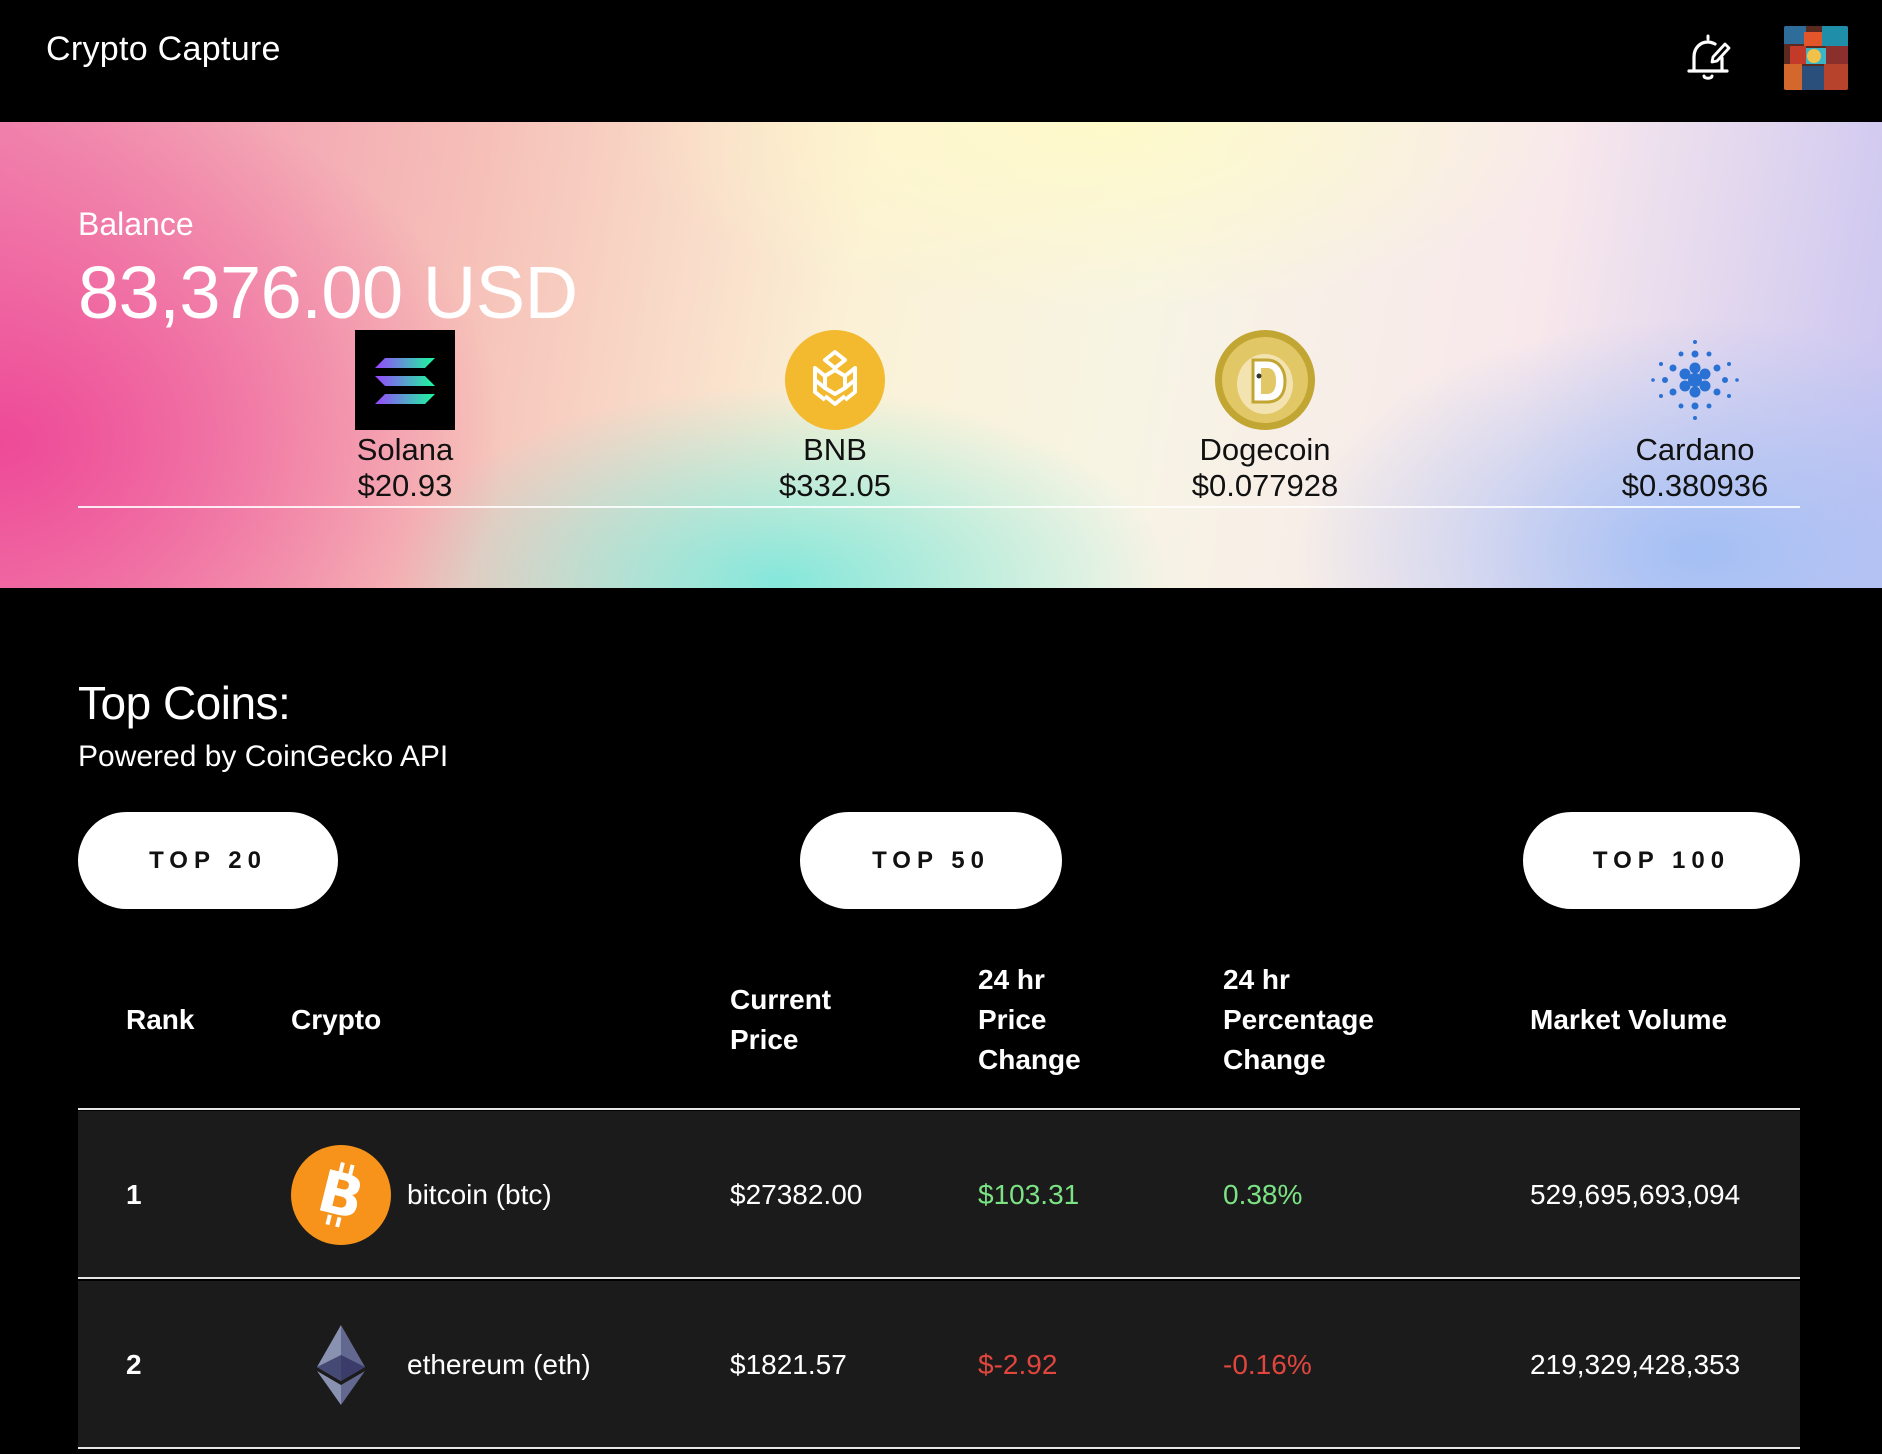 The width and height of the screenshot is (1882, 1454). I want to click on balance-value: 83,376.00 USD, so click(328, 292).